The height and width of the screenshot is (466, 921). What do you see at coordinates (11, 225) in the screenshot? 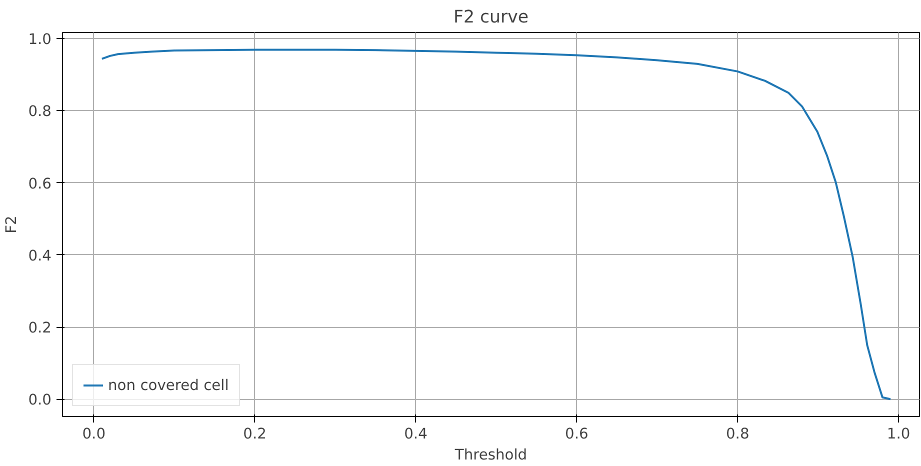
I see `y-axis-title: F2` at bounding box center [11, 225].